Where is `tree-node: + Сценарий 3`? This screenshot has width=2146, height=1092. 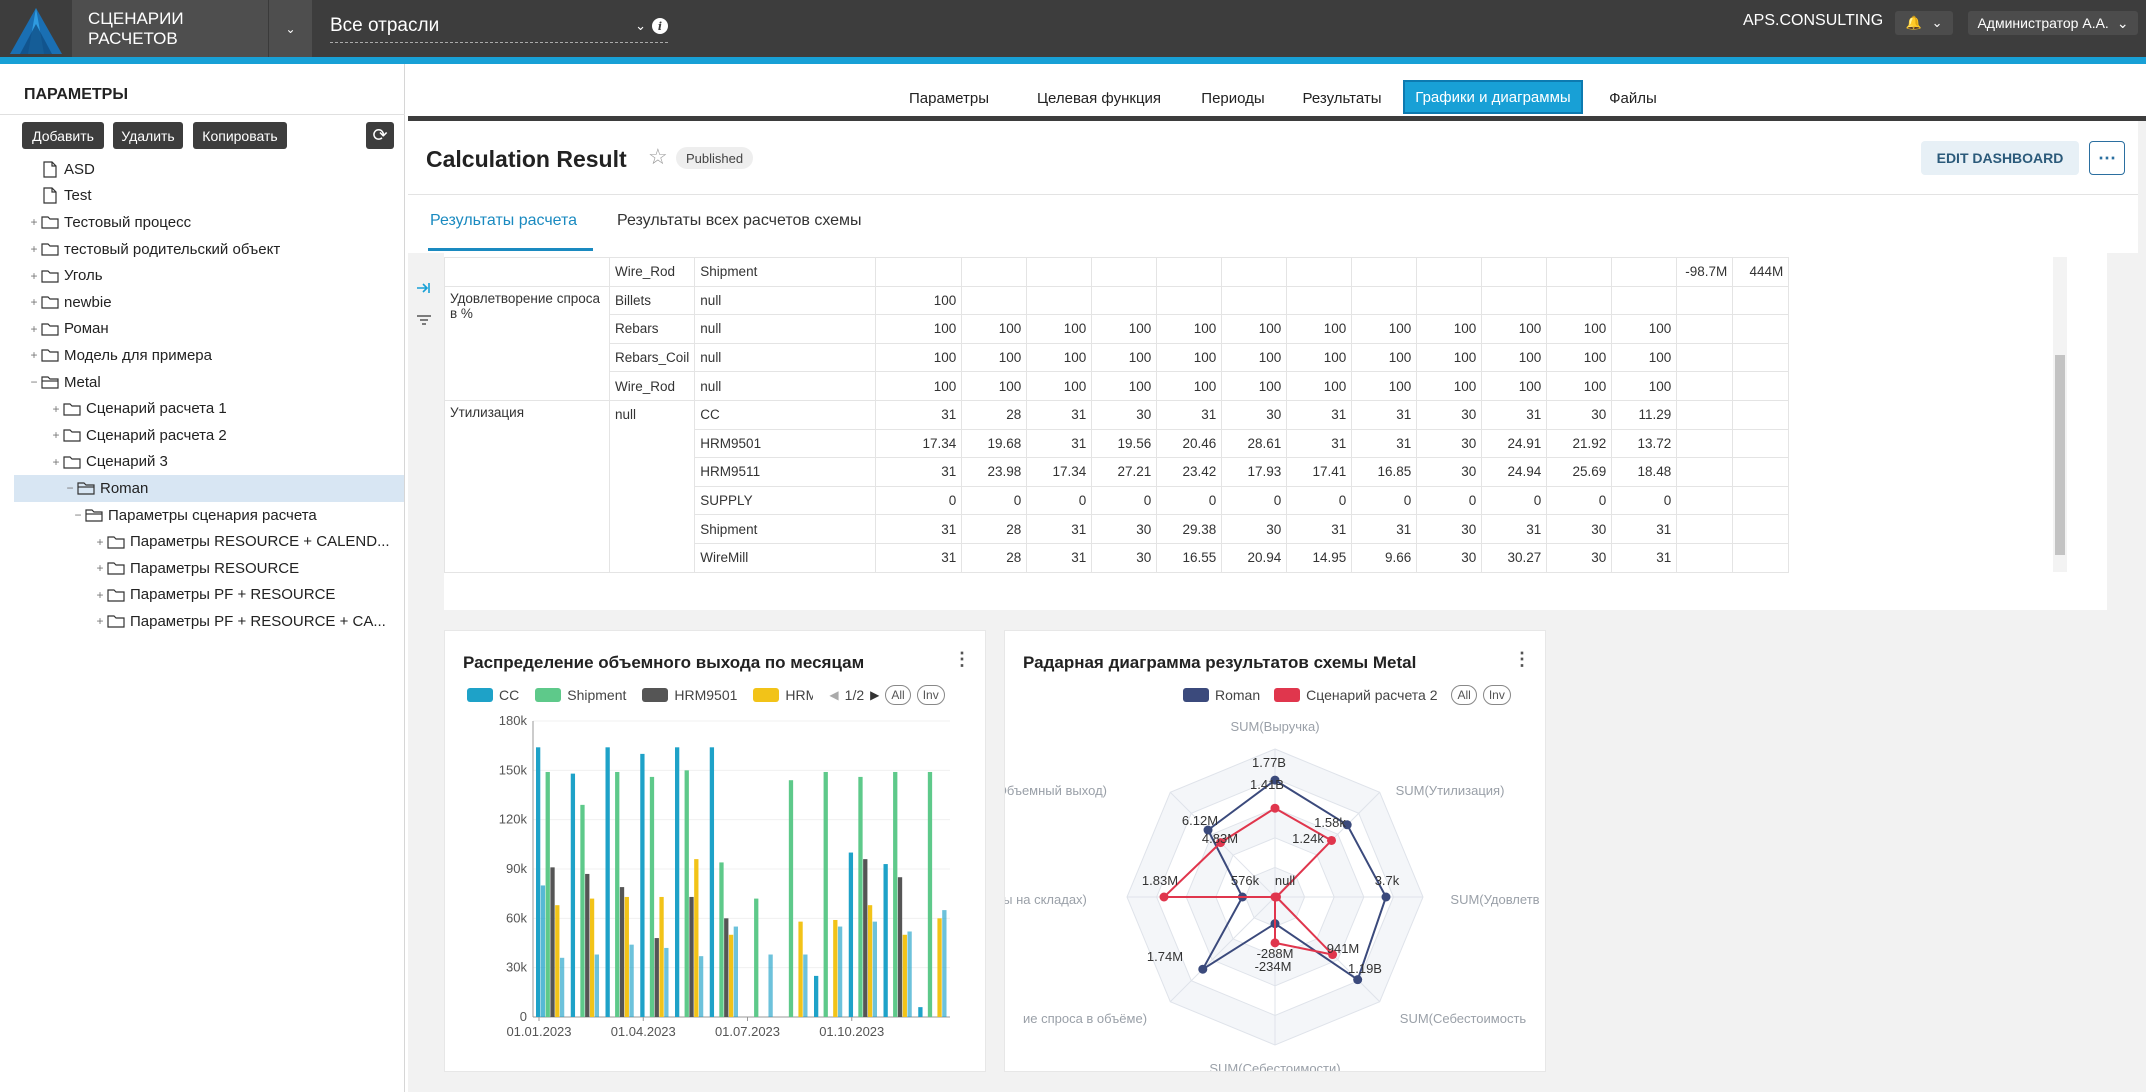 tree-node: + Сценарий 3 is located at coordinates (202, 462).